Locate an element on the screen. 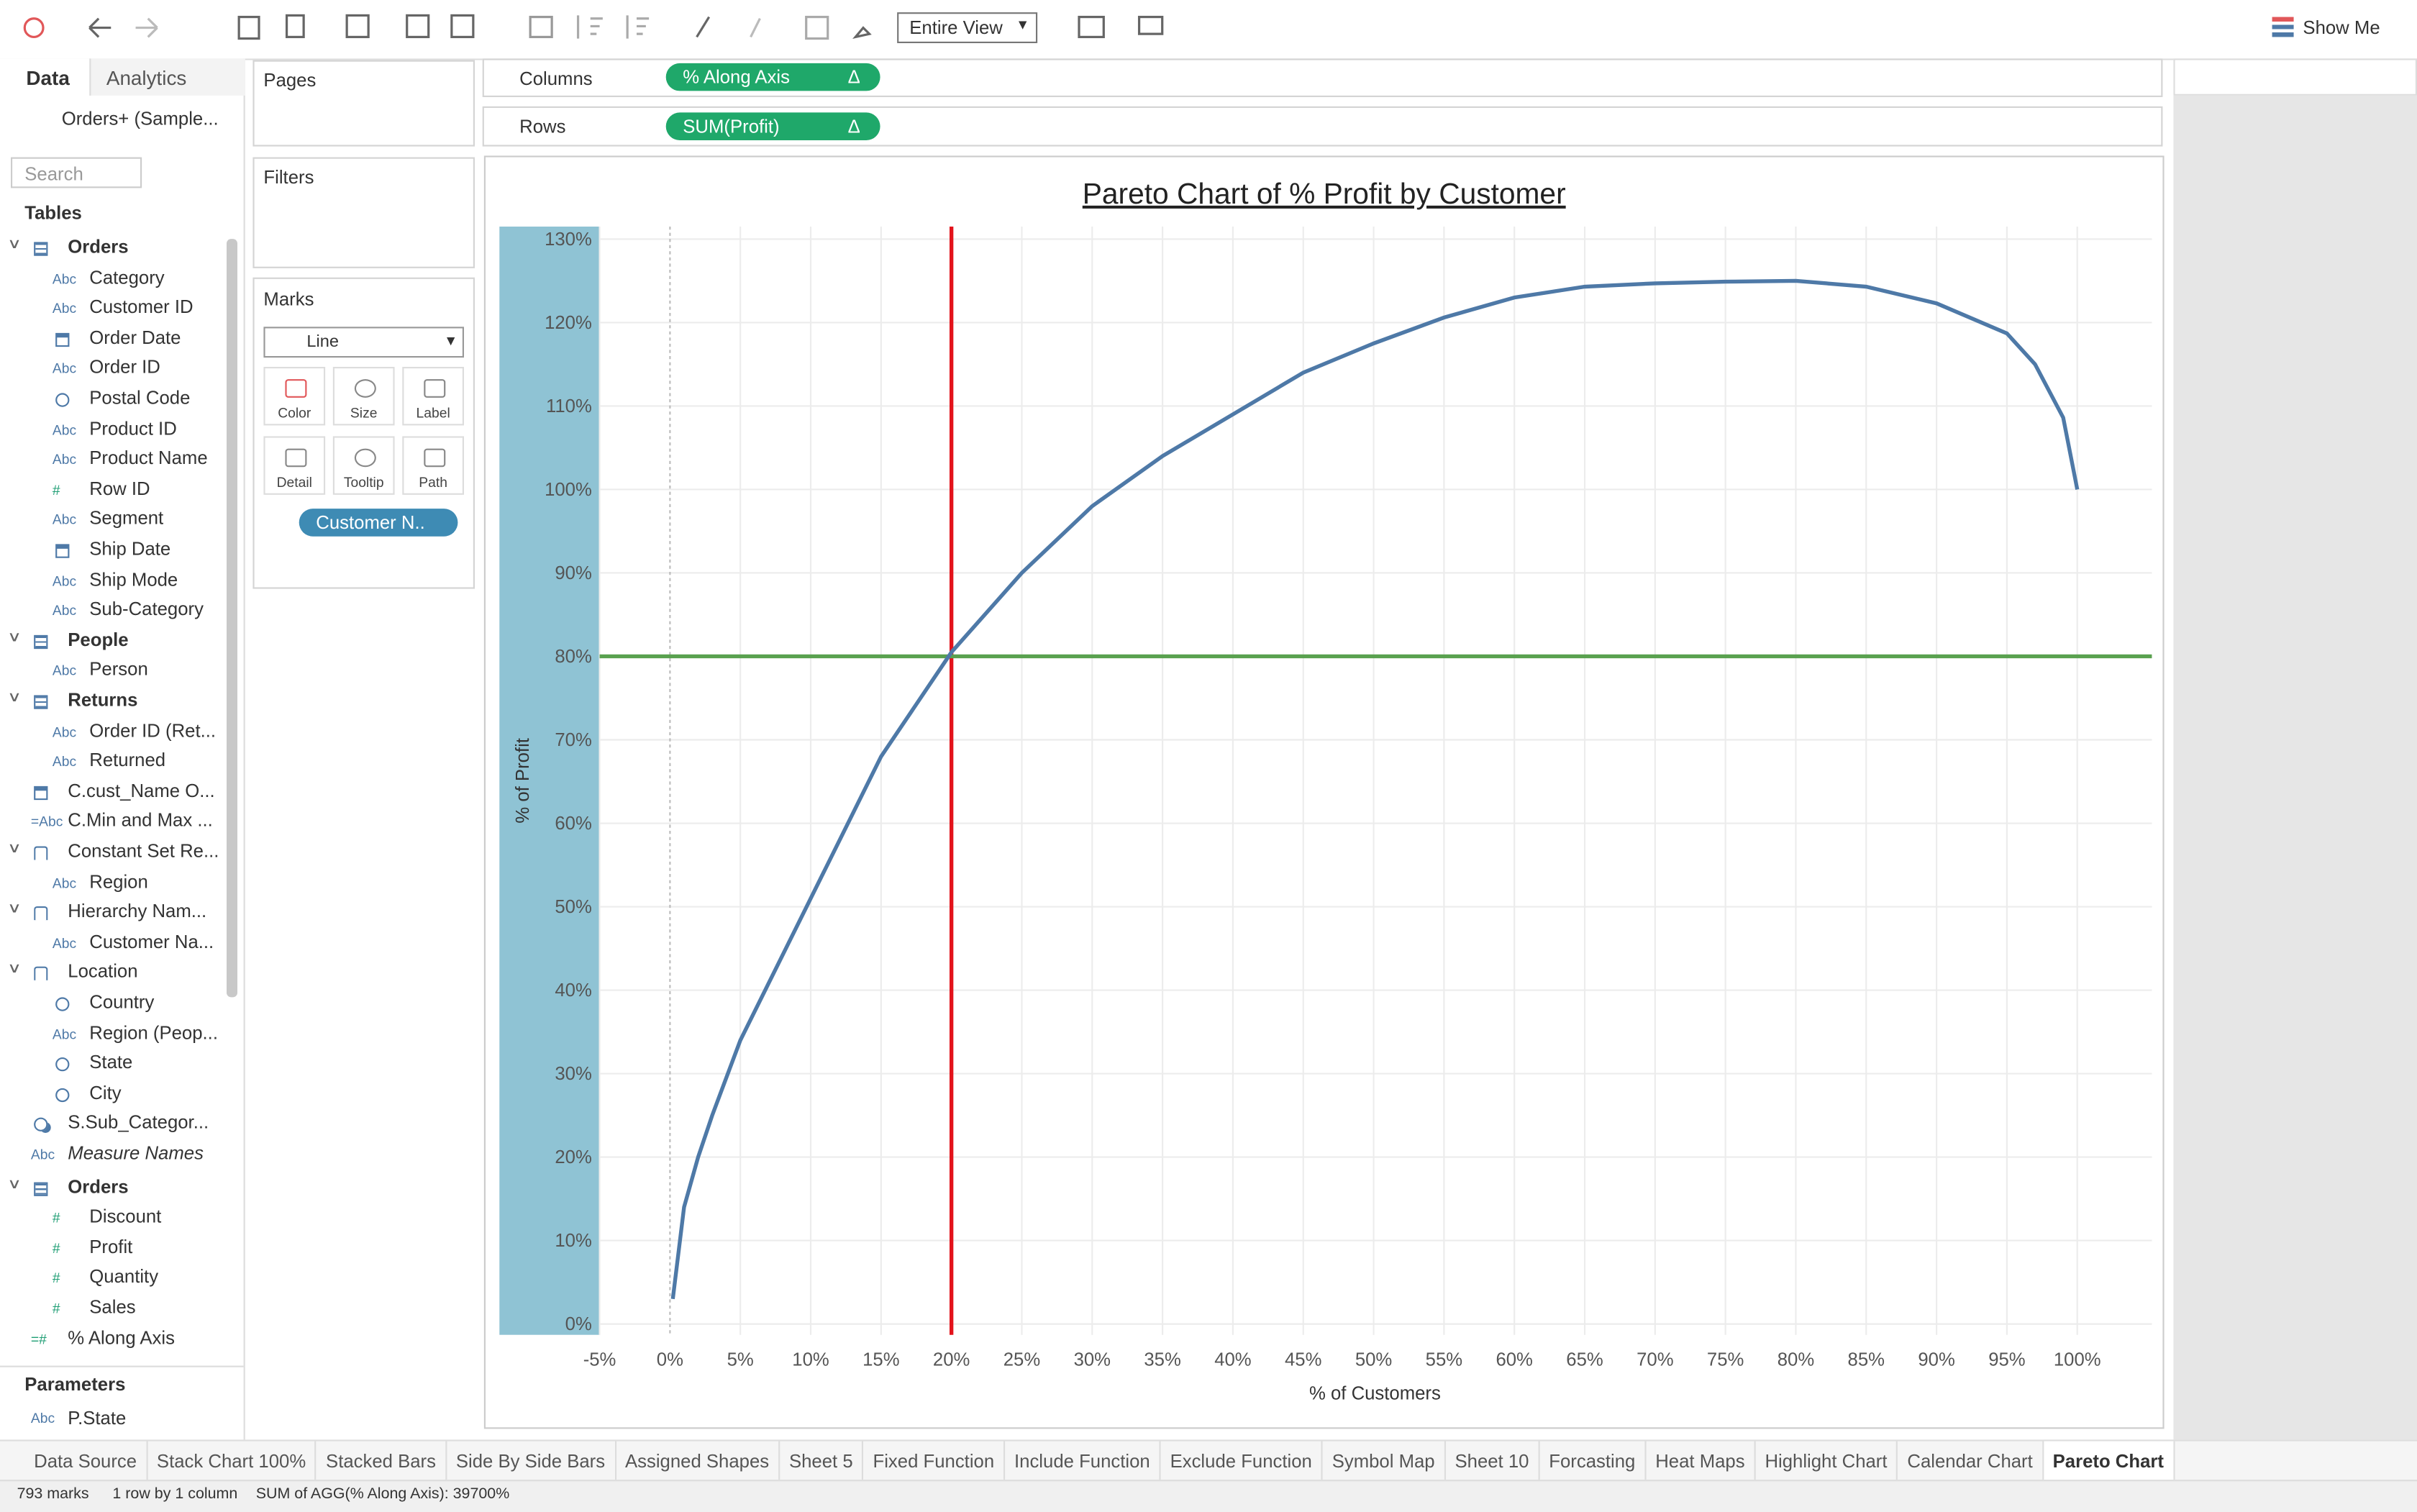  x-tick-label: -5% is located at coordinates (599, 1360).